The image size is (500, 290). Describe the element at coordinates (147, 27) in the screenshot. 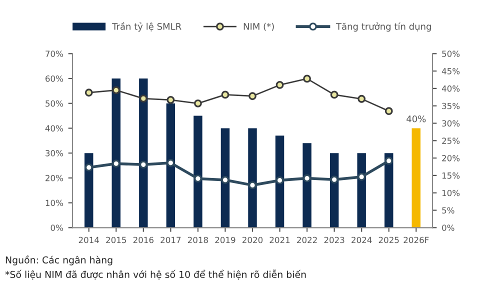

I see `legend-label: Trần tỷ lệ SMLR` at that location.